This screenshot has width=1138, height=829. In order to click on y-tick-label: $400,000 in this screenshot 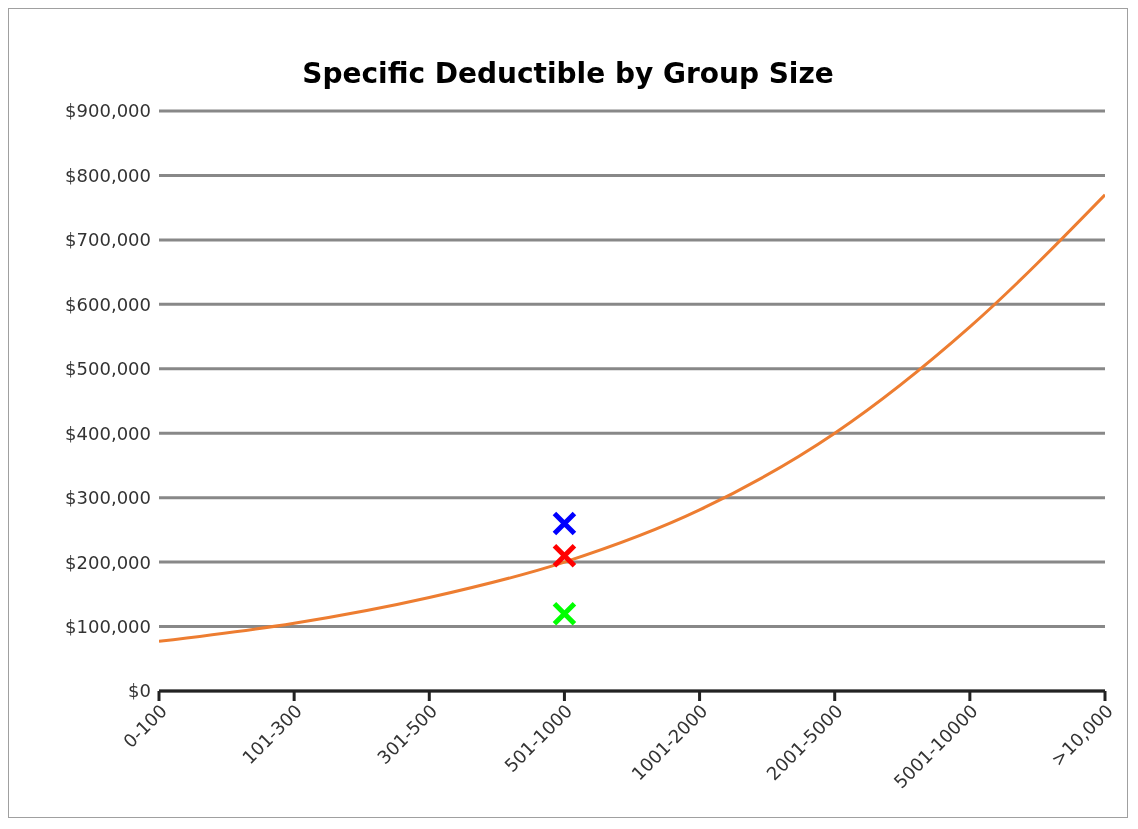, I will do `click(108, 433)`.